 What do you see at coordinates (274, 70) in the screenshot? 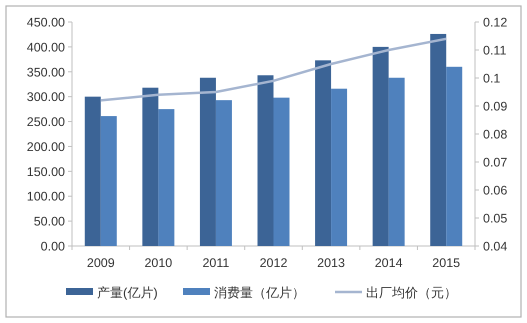
I see `line-series` at bounding box center [274, 70].